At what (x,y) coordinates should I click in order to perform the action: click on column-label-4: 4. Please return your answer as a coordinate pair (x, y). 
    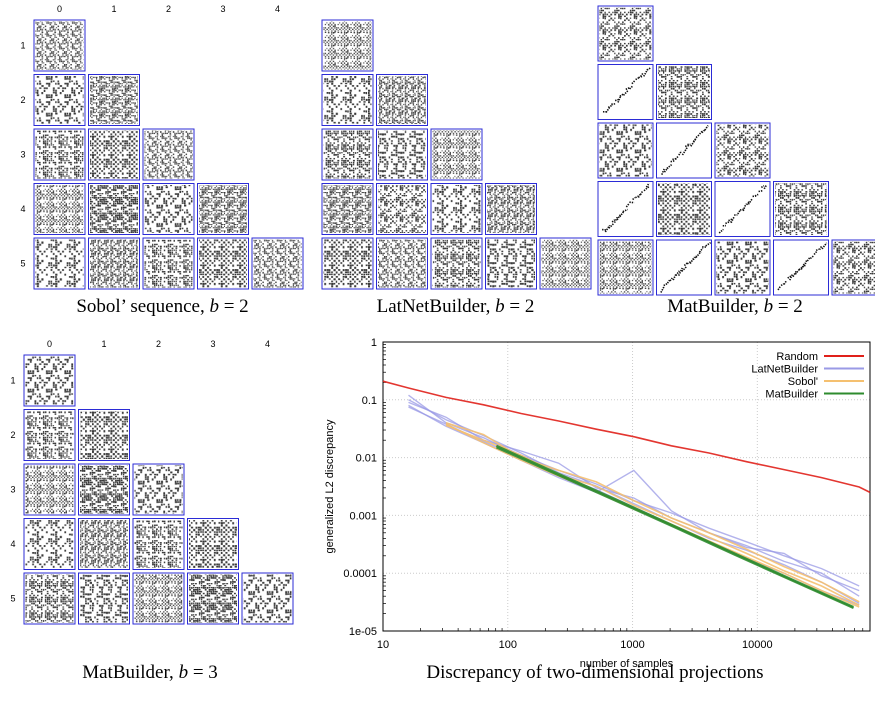
    Looking at the image, I should click on (277, 9).